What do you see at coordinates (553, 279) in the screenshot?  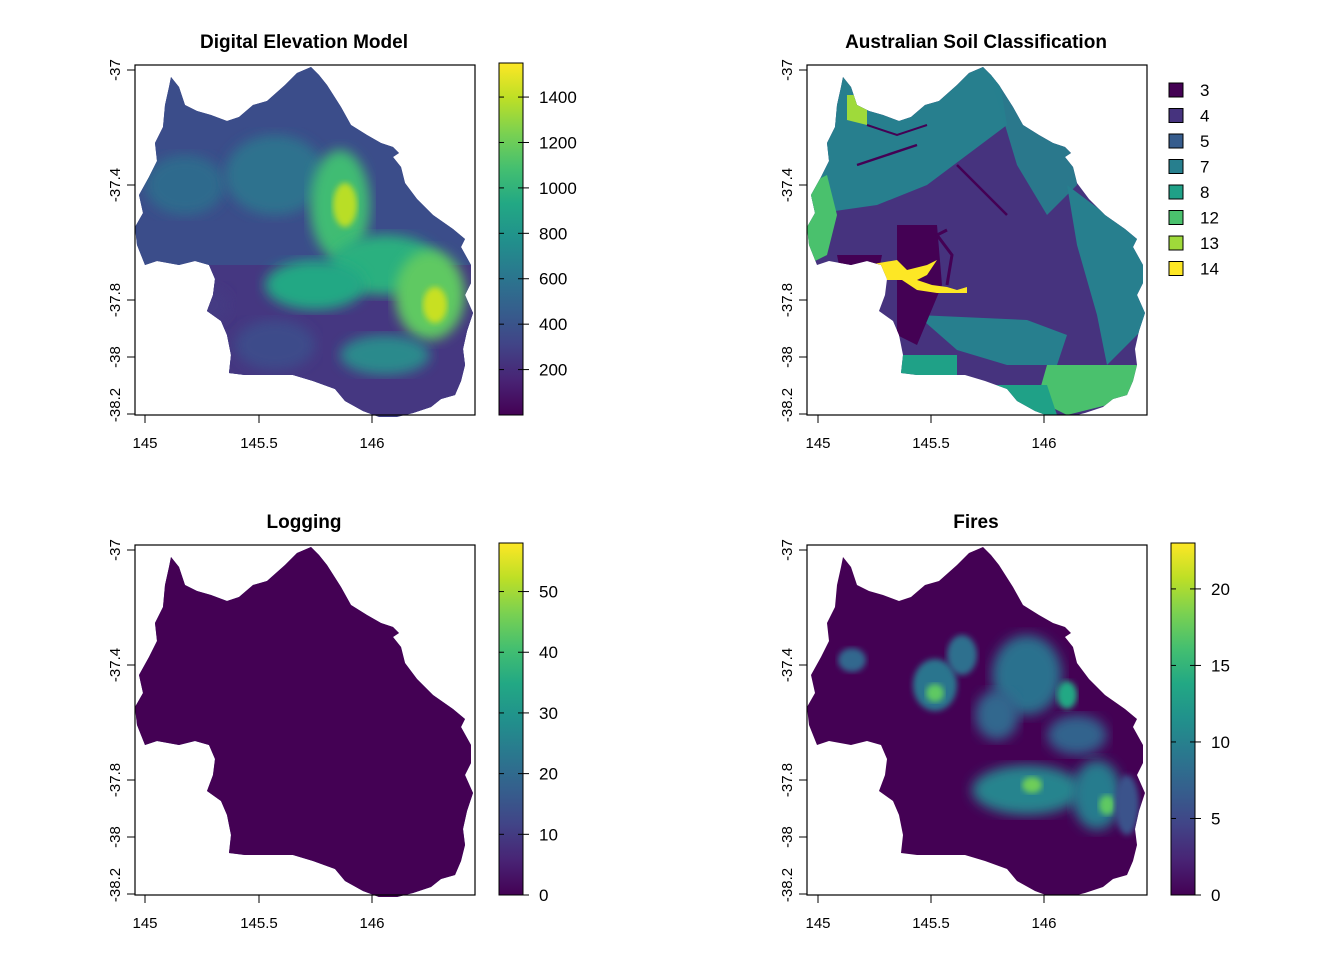 I see `colorbar-tick-label: 600` at bounding box center [553, 279].